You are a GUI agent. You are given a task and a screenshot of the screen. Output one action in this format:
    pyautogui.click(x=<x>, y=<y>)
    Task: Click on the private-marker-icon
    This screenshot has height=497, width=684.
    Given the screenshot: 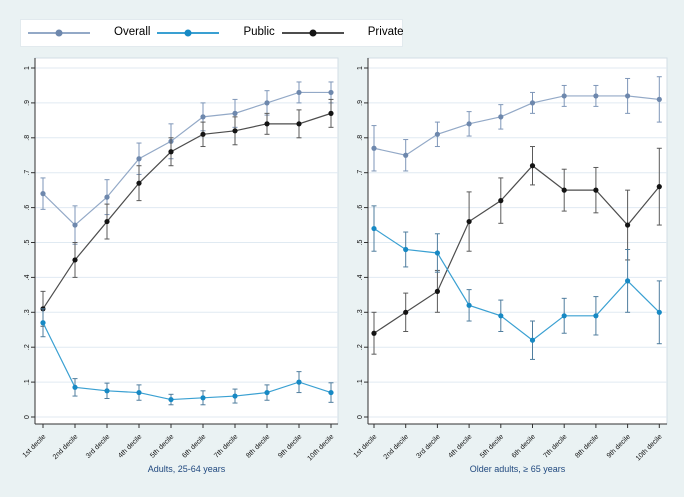 What is the action you would take?
    pyautogui.click(x=313, y=33)
    